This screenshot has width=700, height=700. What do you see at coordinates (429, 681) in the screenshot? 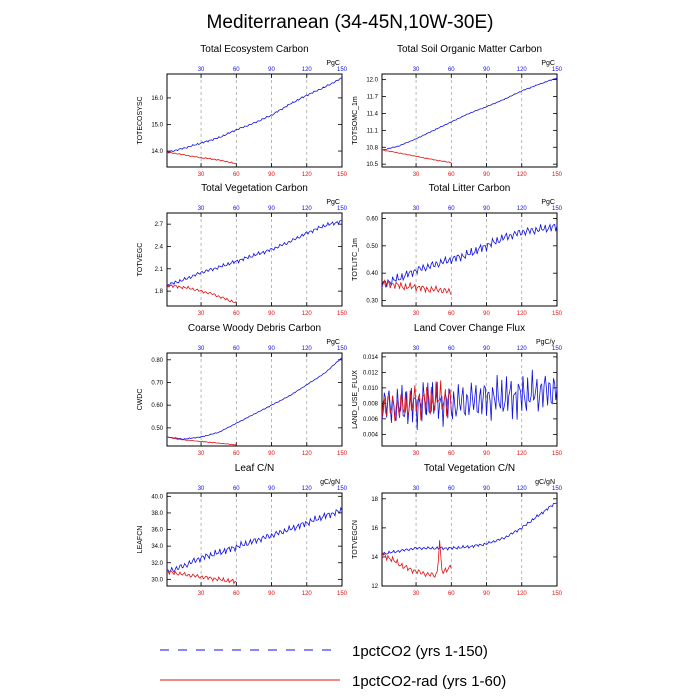
I see `legend-label-1pctco2-rad: 1pctCO2-rad (yrs 1-60)` at bounding box center [429, 681].